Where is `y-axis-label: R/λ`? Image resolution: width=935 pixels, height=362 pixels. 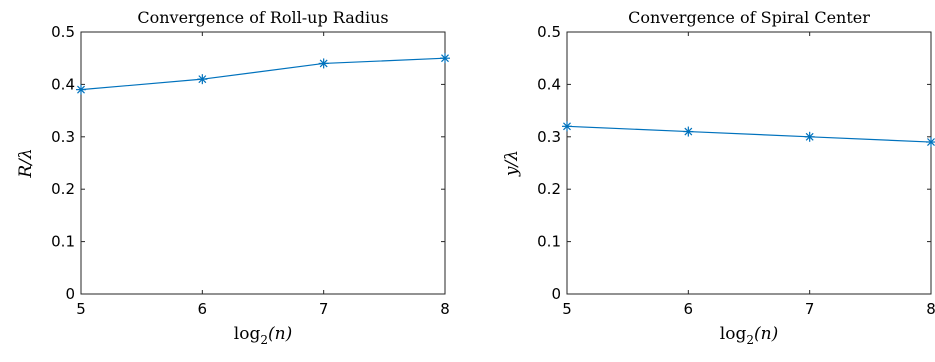 y-axis-label: R/λ is located at coordinates (26, 163).